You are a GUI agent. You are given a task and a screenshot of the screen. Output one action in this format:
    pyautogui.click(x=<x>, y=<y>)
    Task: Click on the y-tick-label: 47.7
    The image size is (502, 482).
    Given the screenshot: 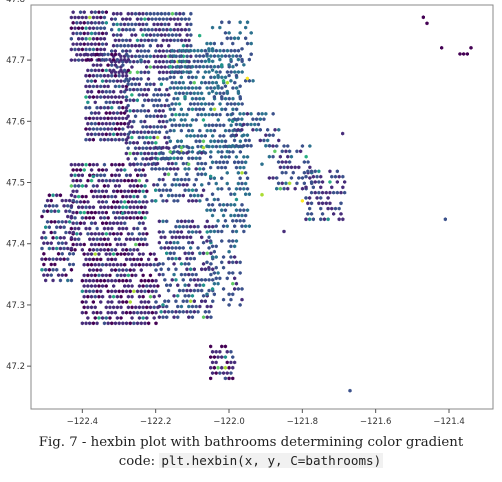 What is the action you would take?
    pyautogui.click(x=15, y=61)
    